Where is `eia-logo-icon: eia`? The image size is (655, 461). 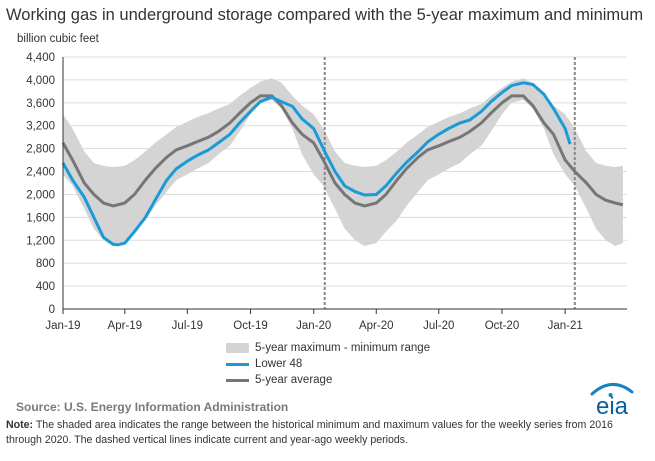
eia-logo-icon: eia is located at coordinates (612, 400).